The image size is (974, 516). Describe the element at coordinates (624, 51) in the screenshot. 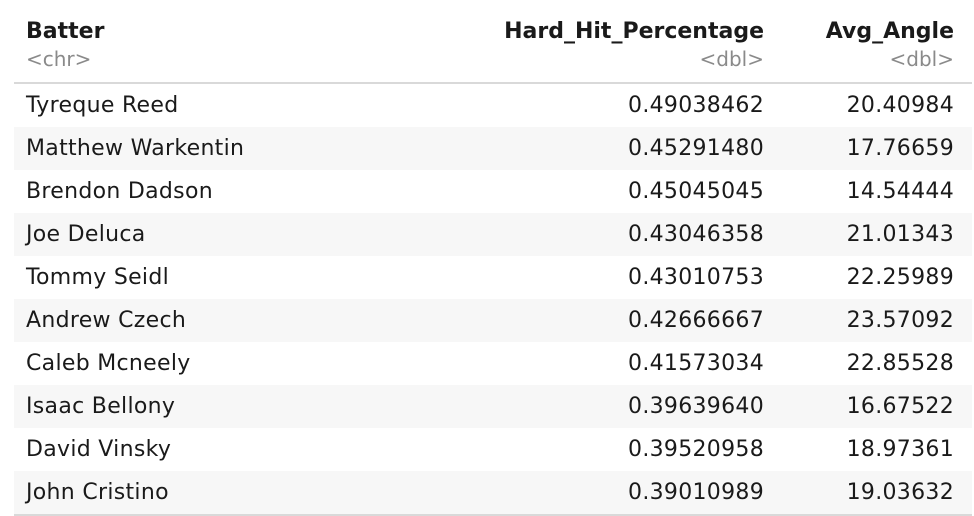

I see `column-header-hard-hit-percentage: Hard_Hit_Percentage <dbl>` at that location.